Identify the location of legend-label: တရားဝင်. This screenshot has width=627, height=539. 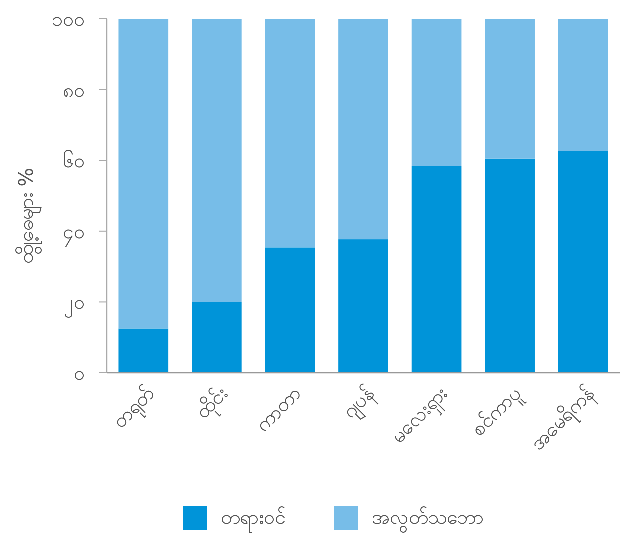
(253, 519).